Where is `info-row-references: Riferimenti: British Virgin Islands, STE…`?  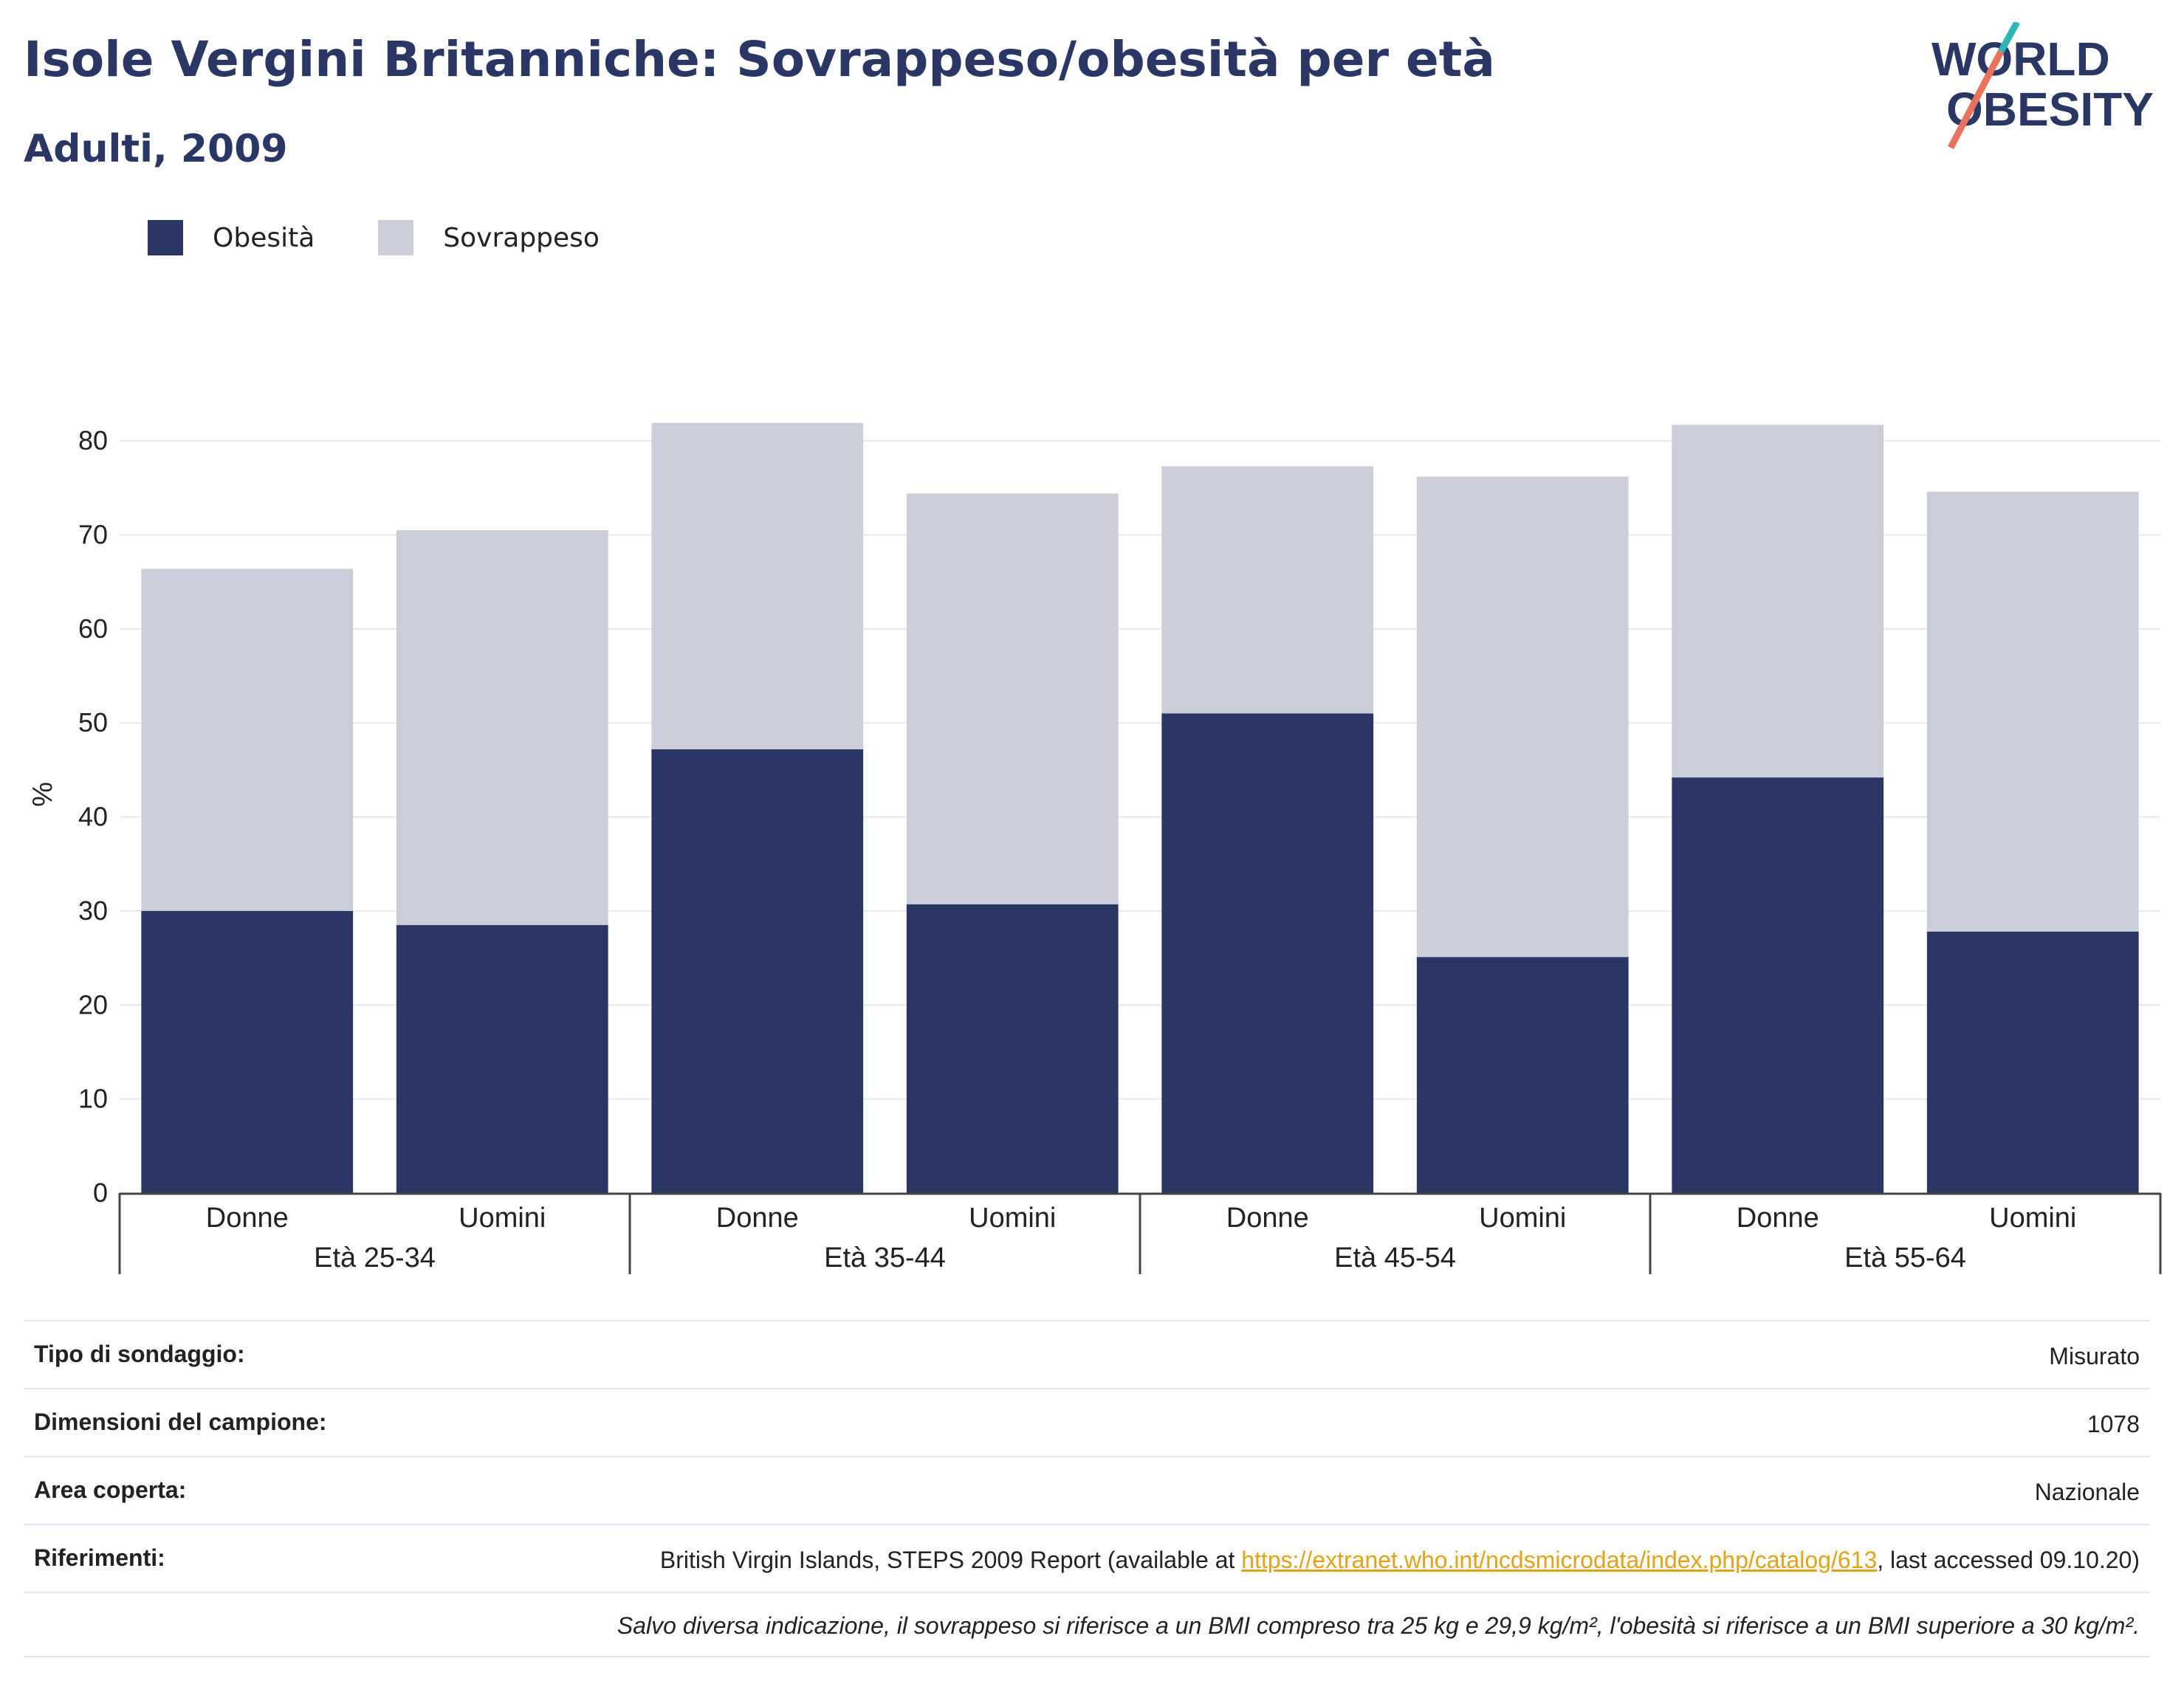 info-row-references: Riferimenti: British Virgin Islands, STE… is located at coordinates (1087, 1558).